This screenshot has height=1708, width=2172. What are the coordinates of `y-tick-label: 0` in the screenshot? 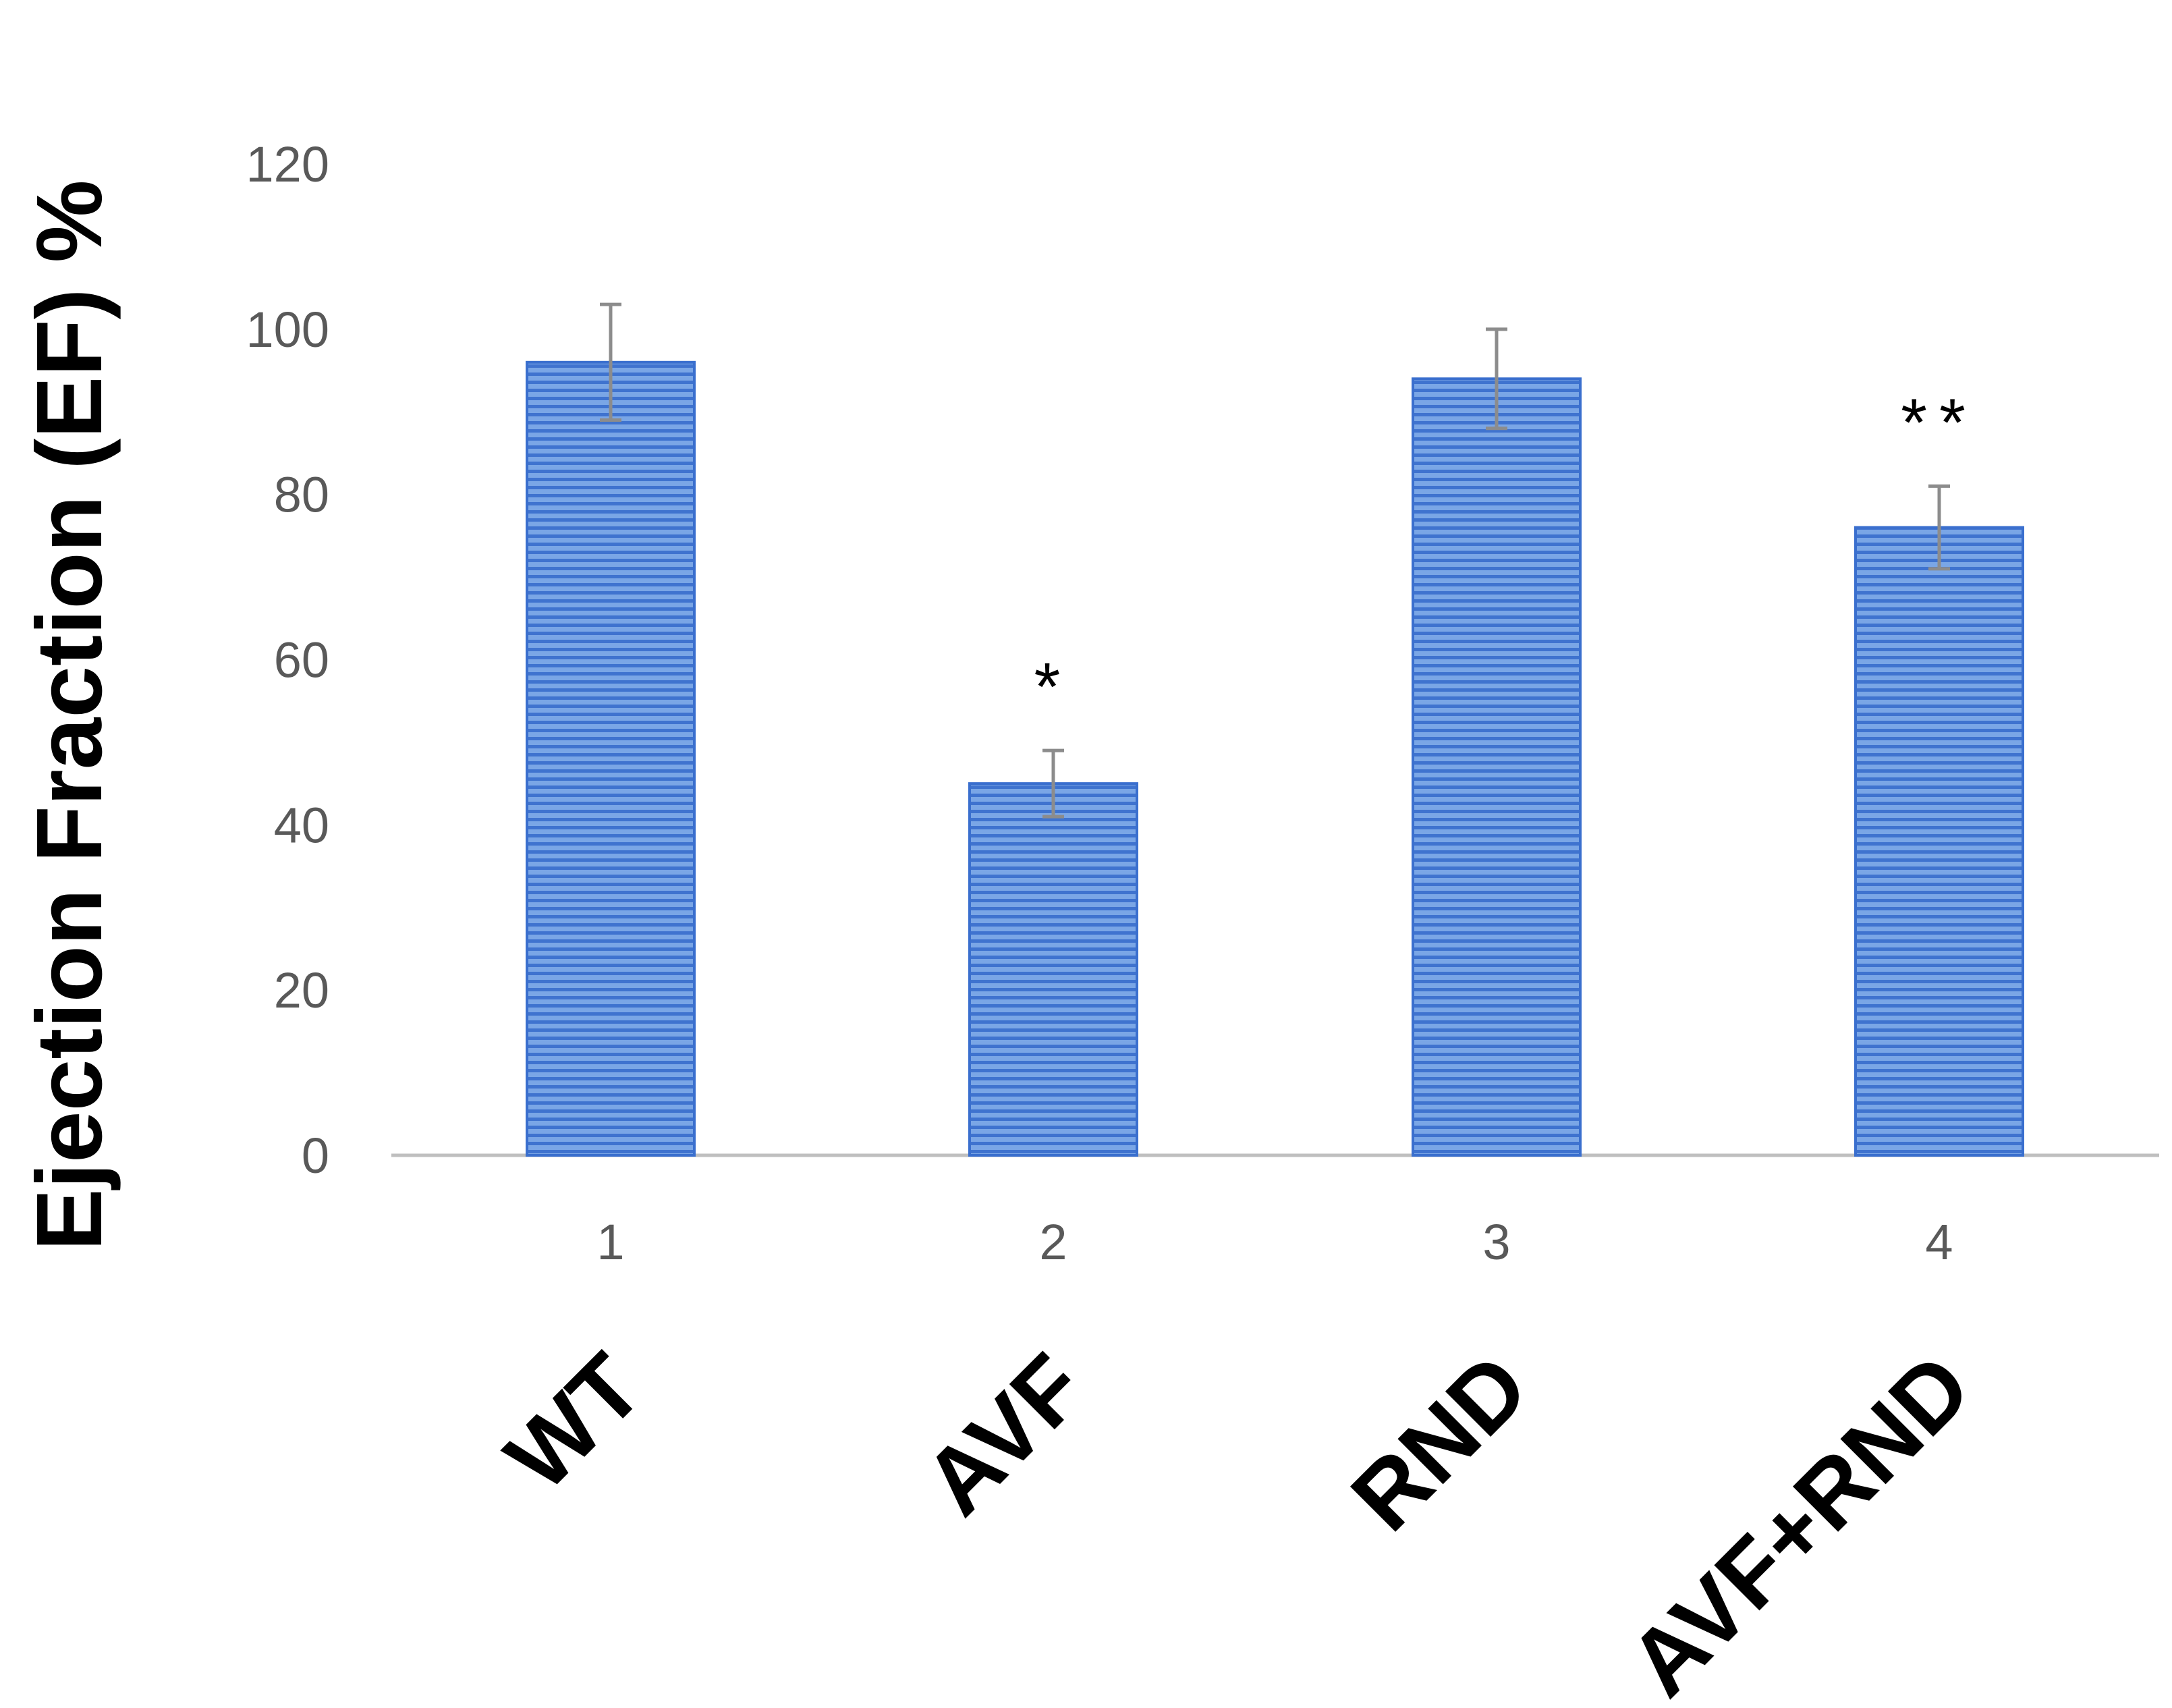 It's located at (315, 1156).